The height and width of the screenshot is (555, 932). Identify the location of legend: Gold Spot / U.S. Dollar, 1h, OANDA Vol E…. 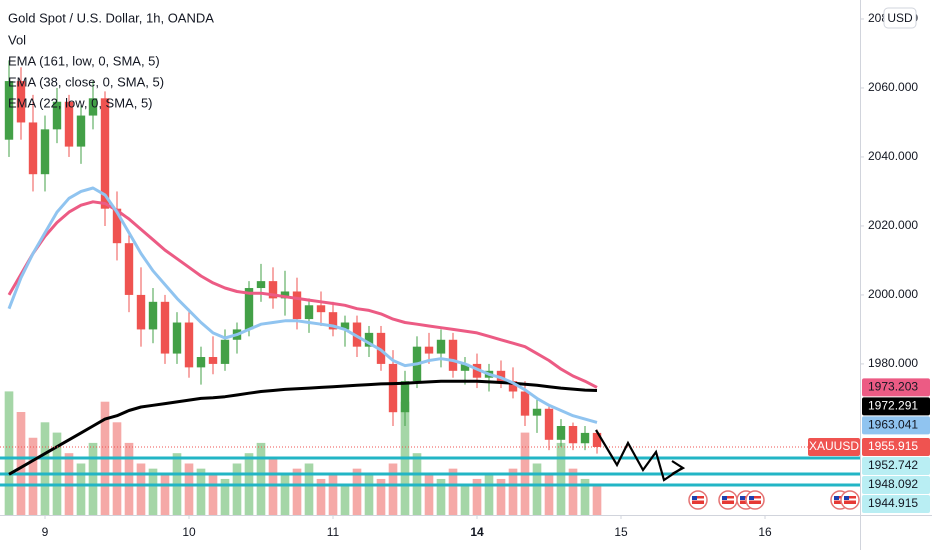
(111, 60).